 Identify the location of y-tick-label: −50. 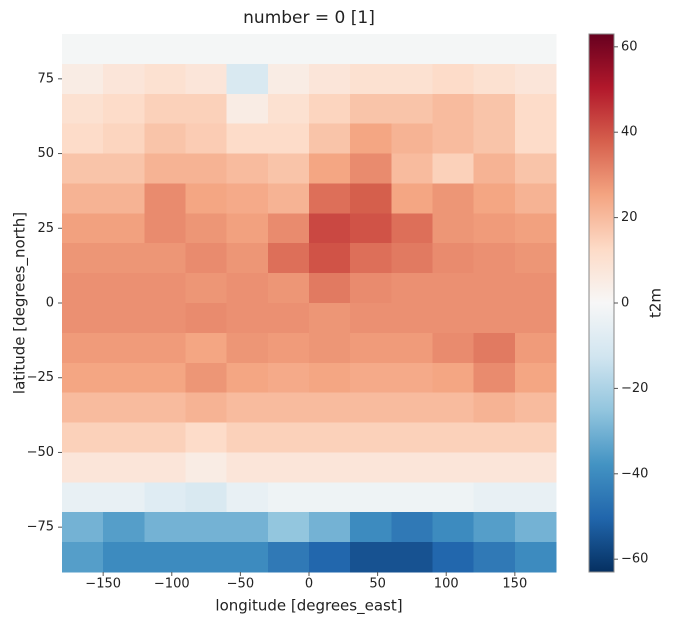
(40, 452).